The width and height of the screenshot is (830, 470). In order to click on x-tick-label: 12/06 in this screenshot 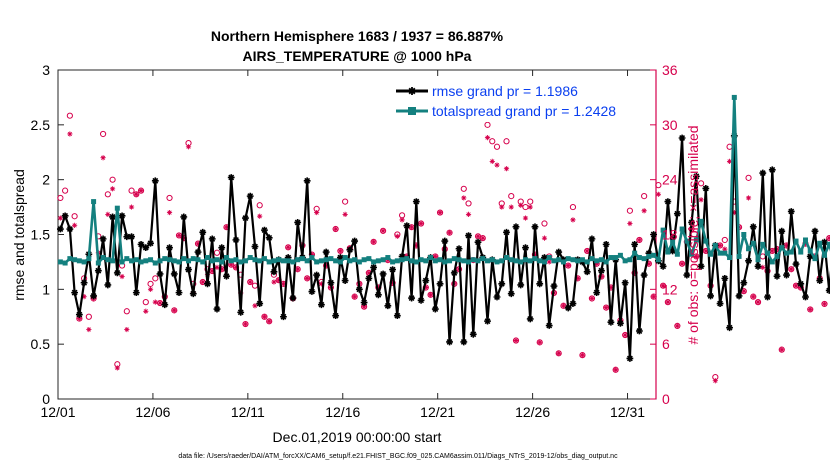, I will do `click(152, 412)`.